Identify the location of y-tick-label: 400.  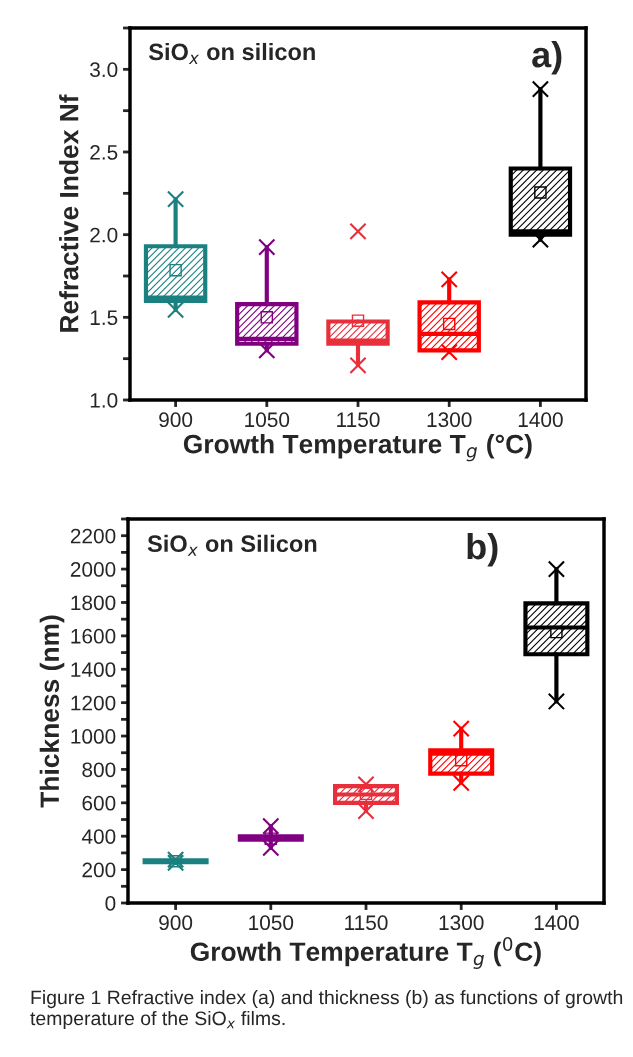
(98, 836).